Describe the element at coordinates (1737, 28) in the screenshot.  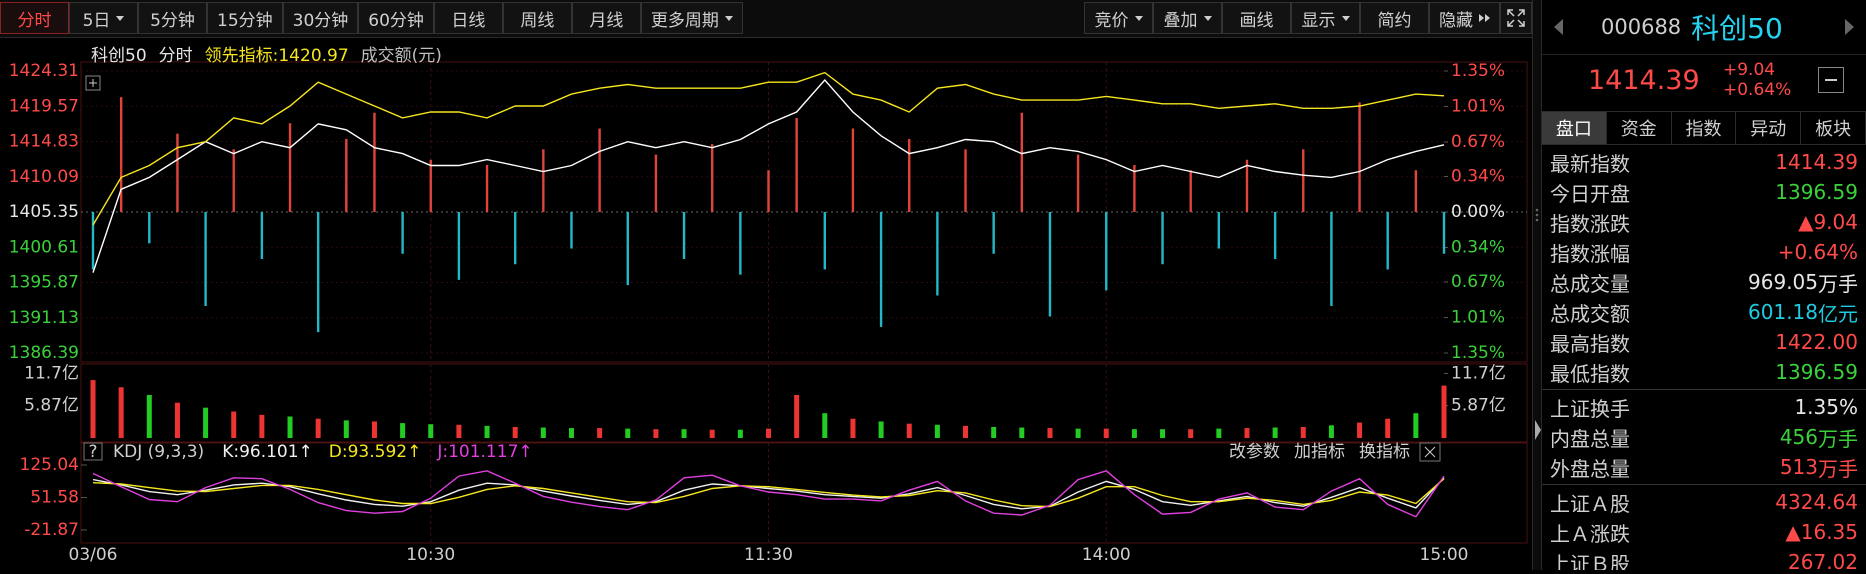
I see `quote-name: 科创50` at that location.